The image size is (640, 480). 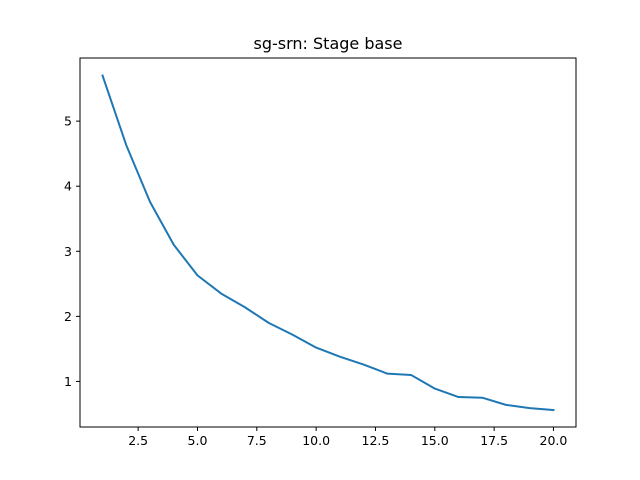 I want to click on x-tick-label: 12.5, so click(x=376, y=440).